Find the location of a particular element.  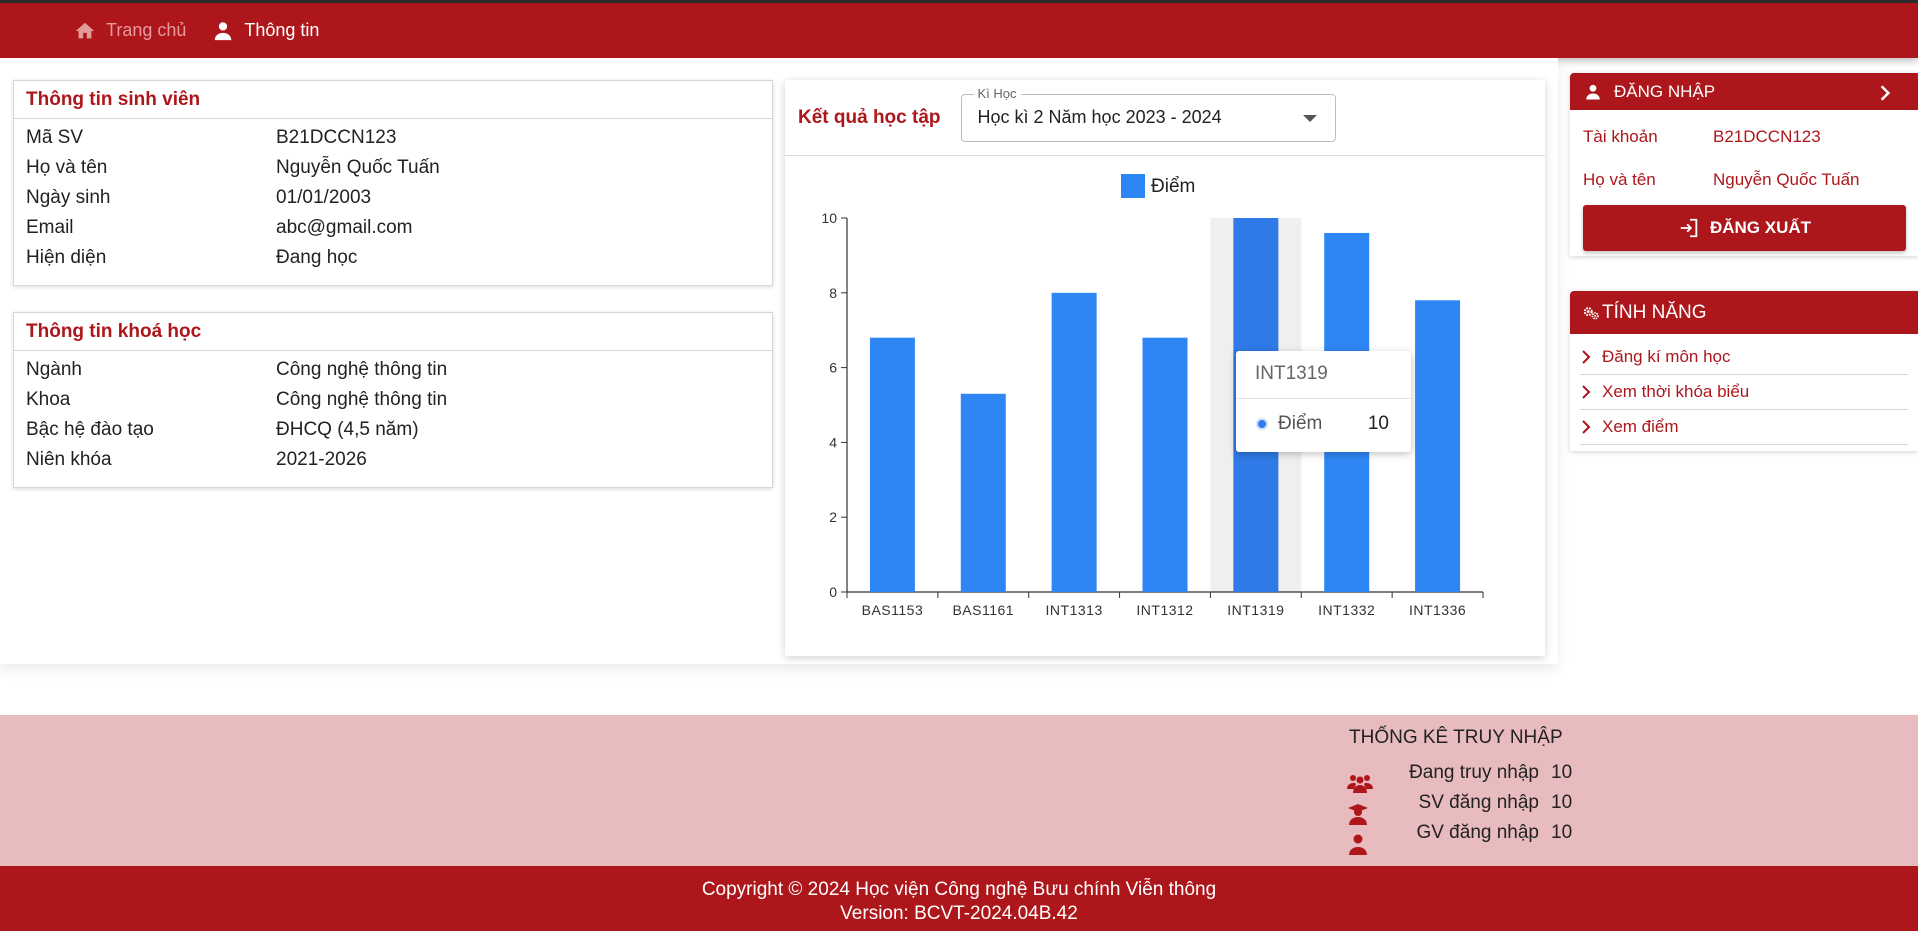

login-header: ĐĂNG NHẬP is located at coordinates (1744, 91).